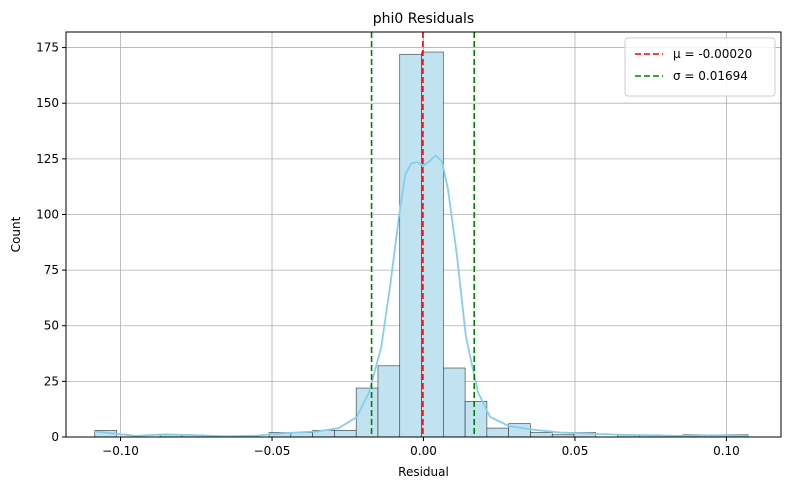  I want to click on y-tick-label: 75, so click(51, 270).